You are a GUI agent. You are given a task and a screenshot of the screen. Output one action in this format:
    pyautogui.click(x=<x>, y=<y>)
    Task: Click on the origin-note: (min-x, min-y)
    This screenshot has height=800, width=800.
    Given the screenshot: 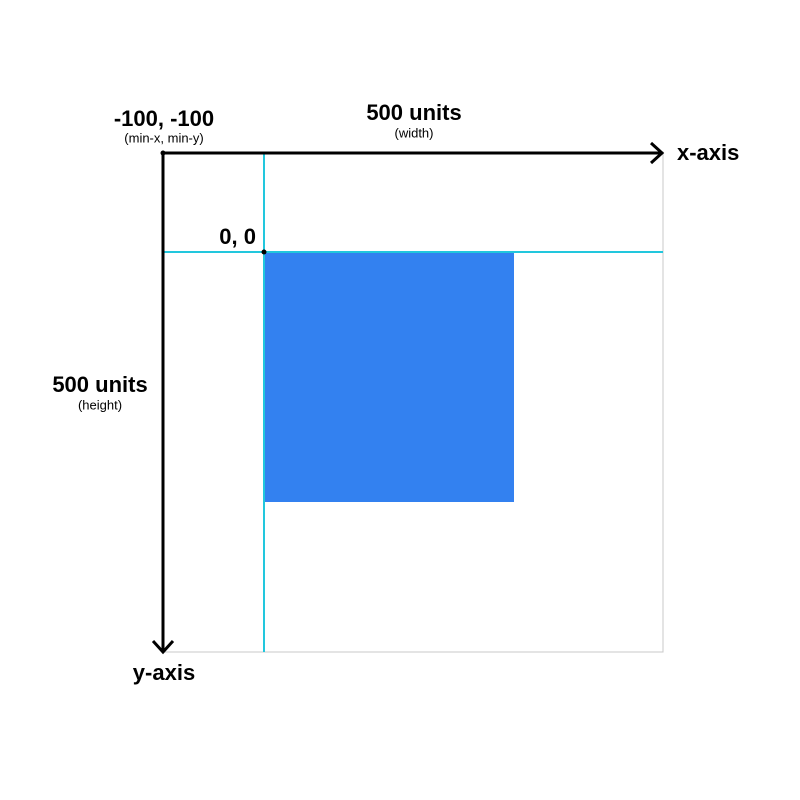 What is the action you would take?
    pyautogui.click(x=163, y=137)
    